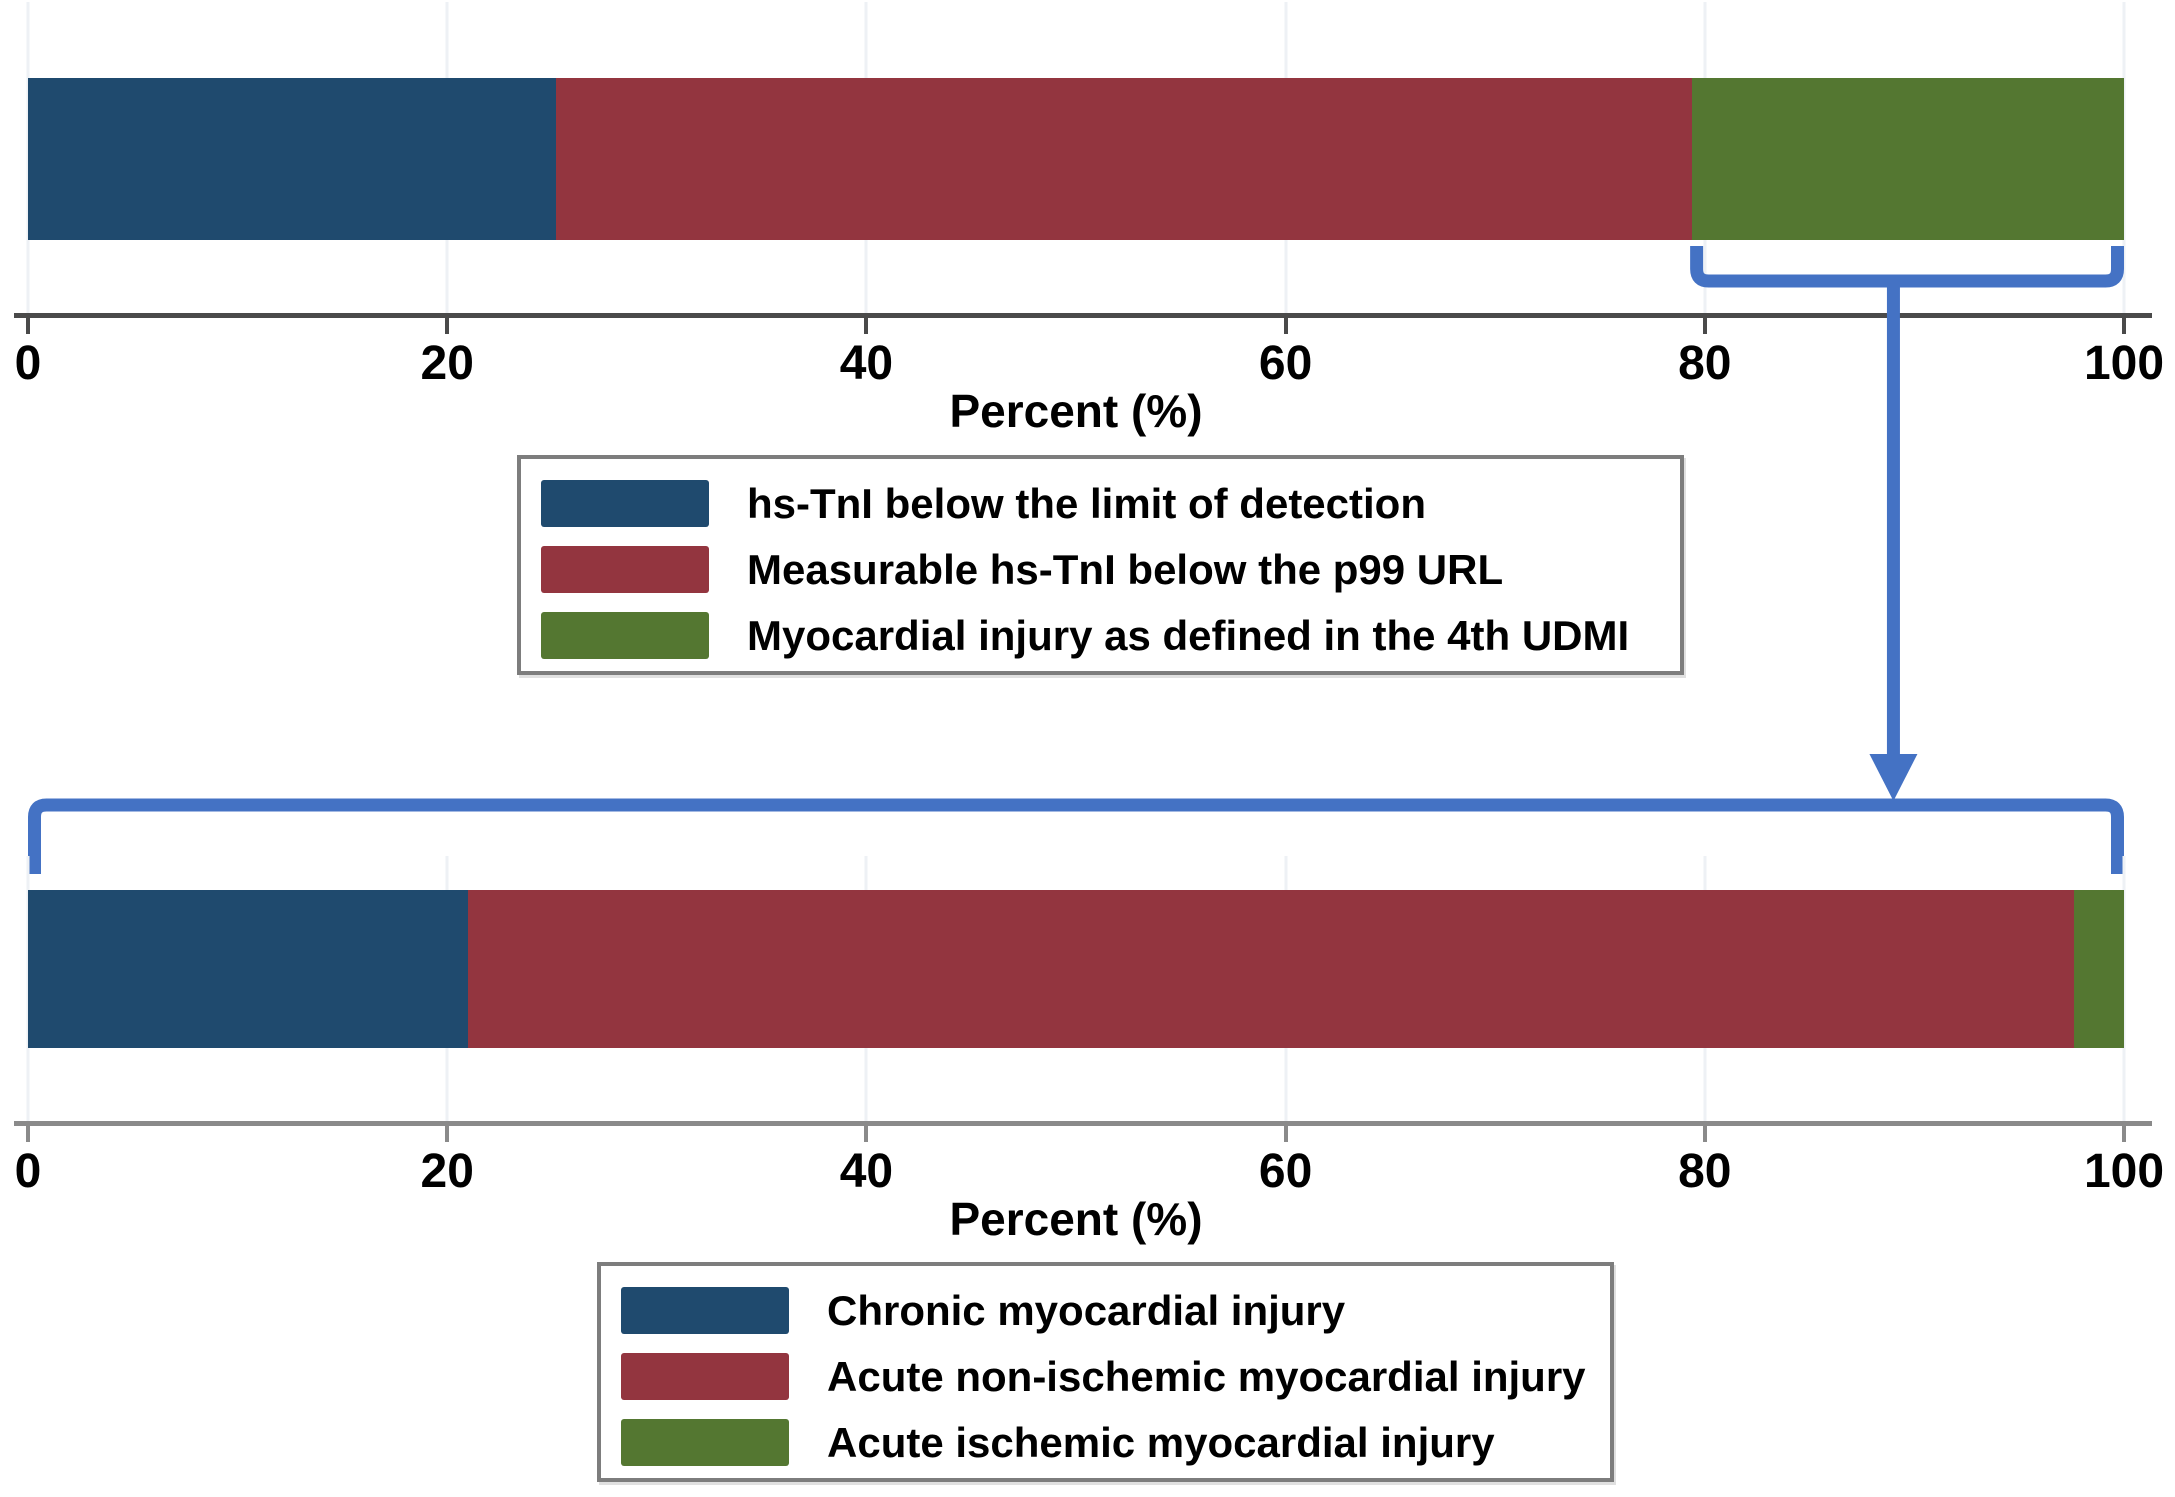 This screenshot has width=2175, height=1497. Describe the element at coordinates (1893, 777) in the screenshot. I see `down-arrow-head` at that location.